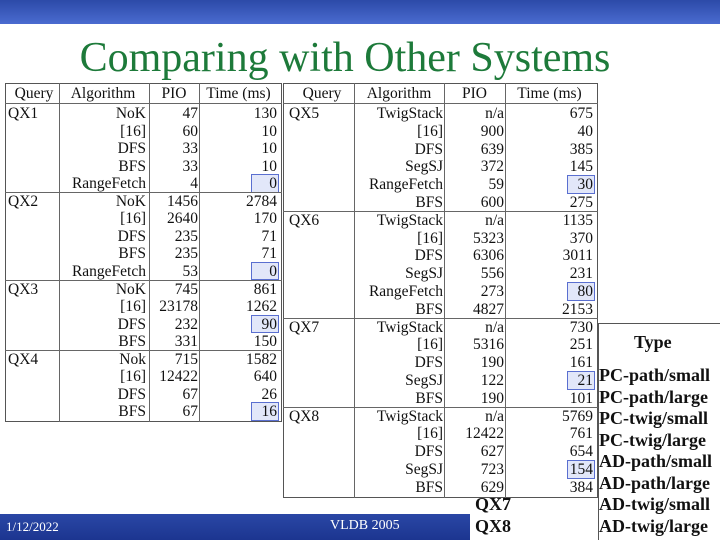 The image size is (720, 540). Describe the element at coordinates (581, 487) in the screenshot. I see `table-cell: 384` at that location.